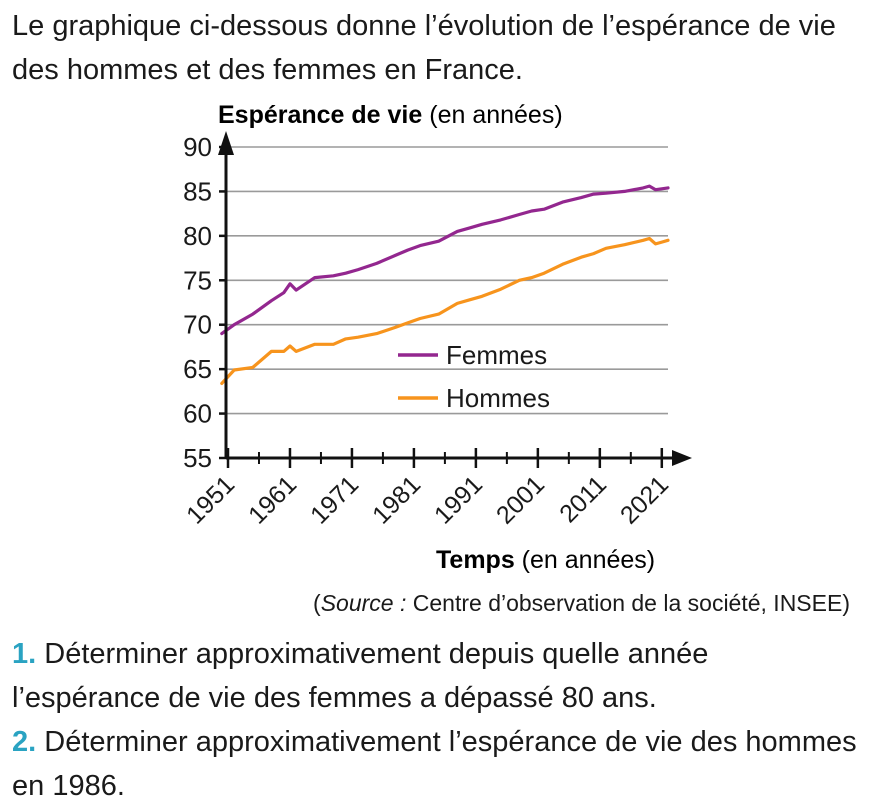  What do you see at coordinates (24, 742) in the screenshot?
I see `question-2-number: 2.` at bounding box center [24, 742].